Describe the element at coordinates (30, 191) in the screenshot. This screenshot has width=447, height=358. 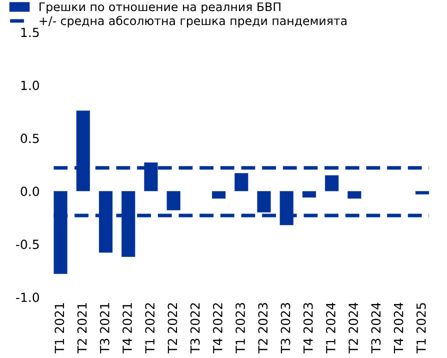
I see `y-tick-label: 0.0` at that location.